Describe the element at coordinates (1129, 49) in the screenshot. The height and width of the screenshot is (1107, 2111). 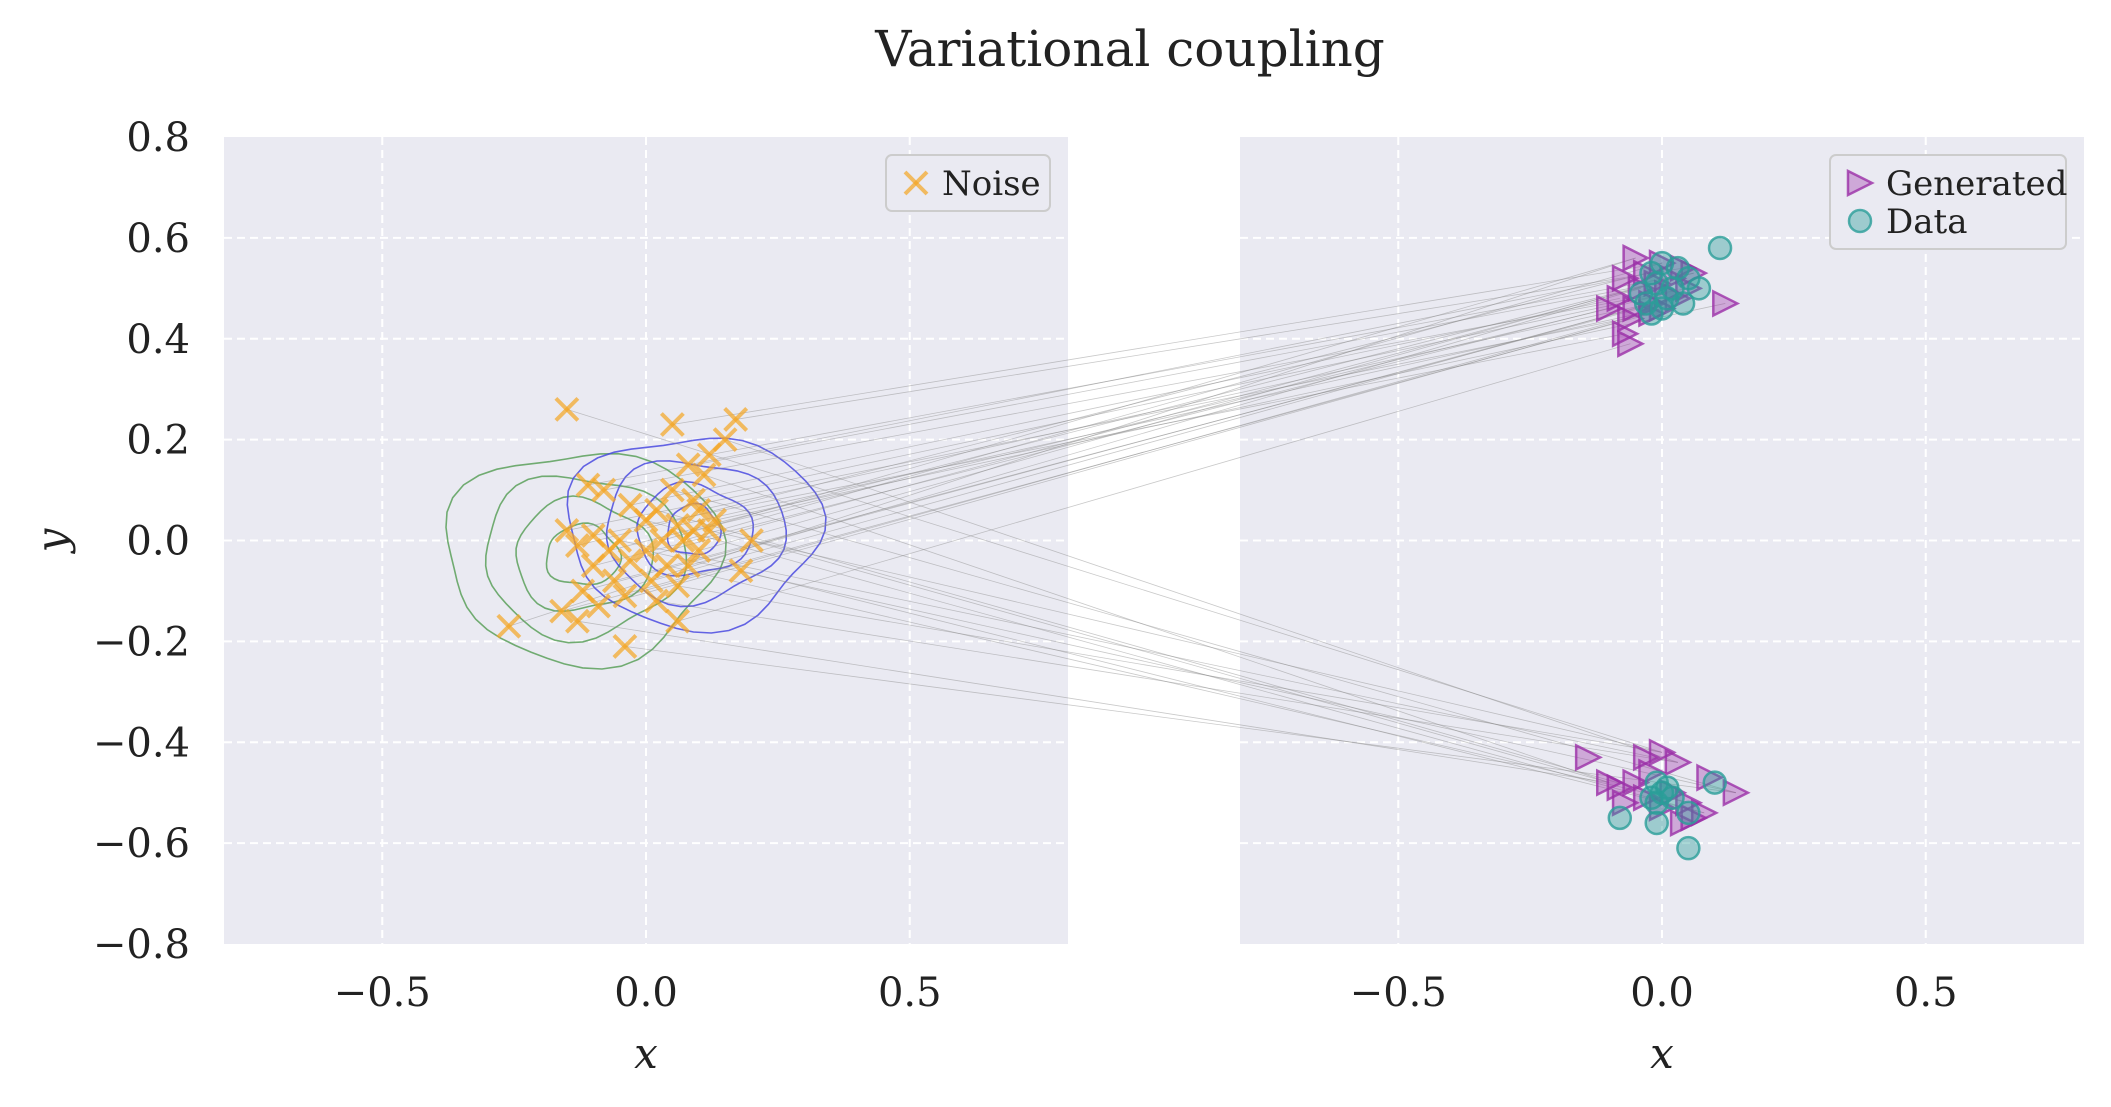
I see `chart-title: Variational coupling` at that location.